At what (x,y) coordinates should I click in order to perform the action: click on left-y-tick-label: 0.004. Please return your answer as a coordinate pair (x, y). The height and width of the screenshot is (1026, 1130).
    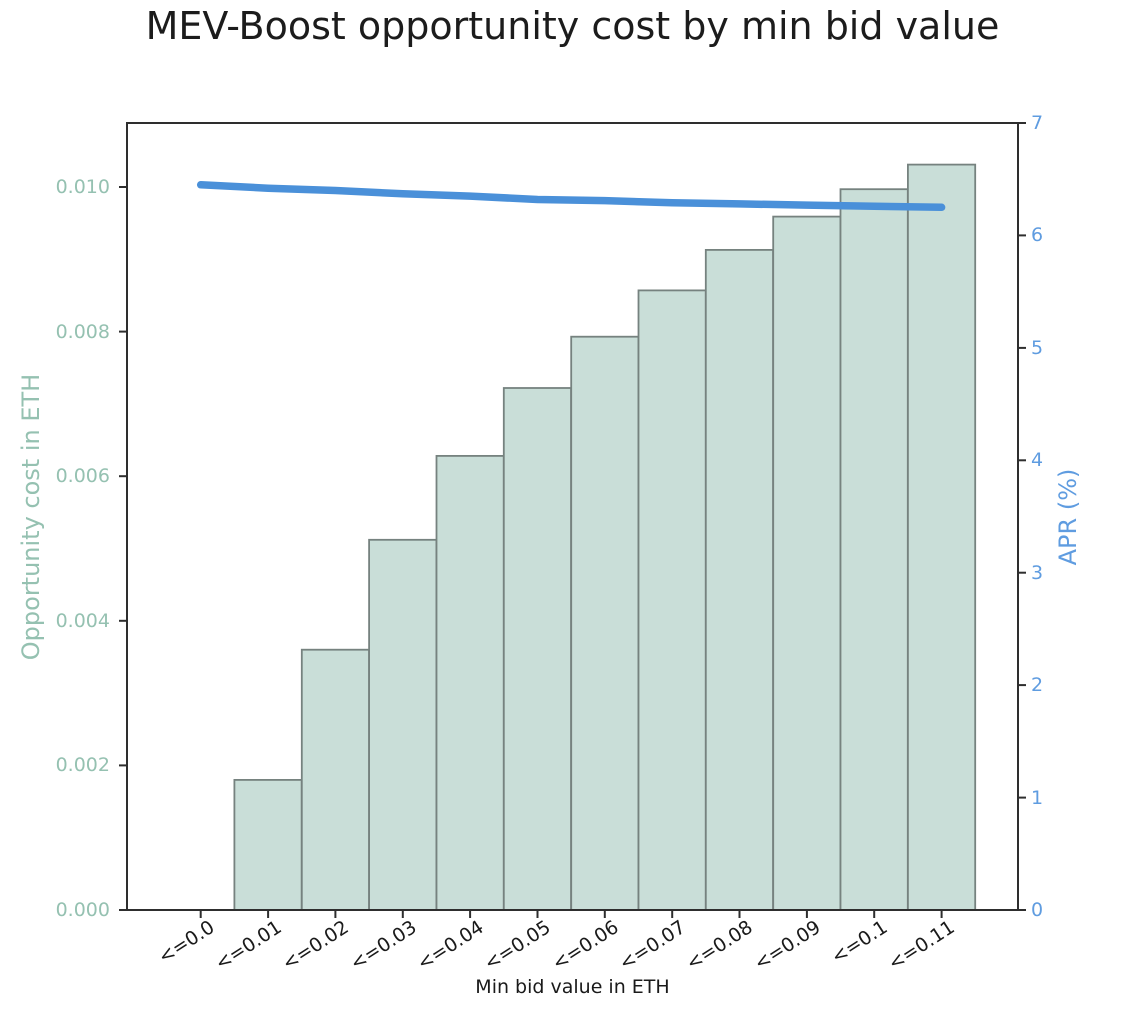
    Looking at the image, I should click on (82, 620).